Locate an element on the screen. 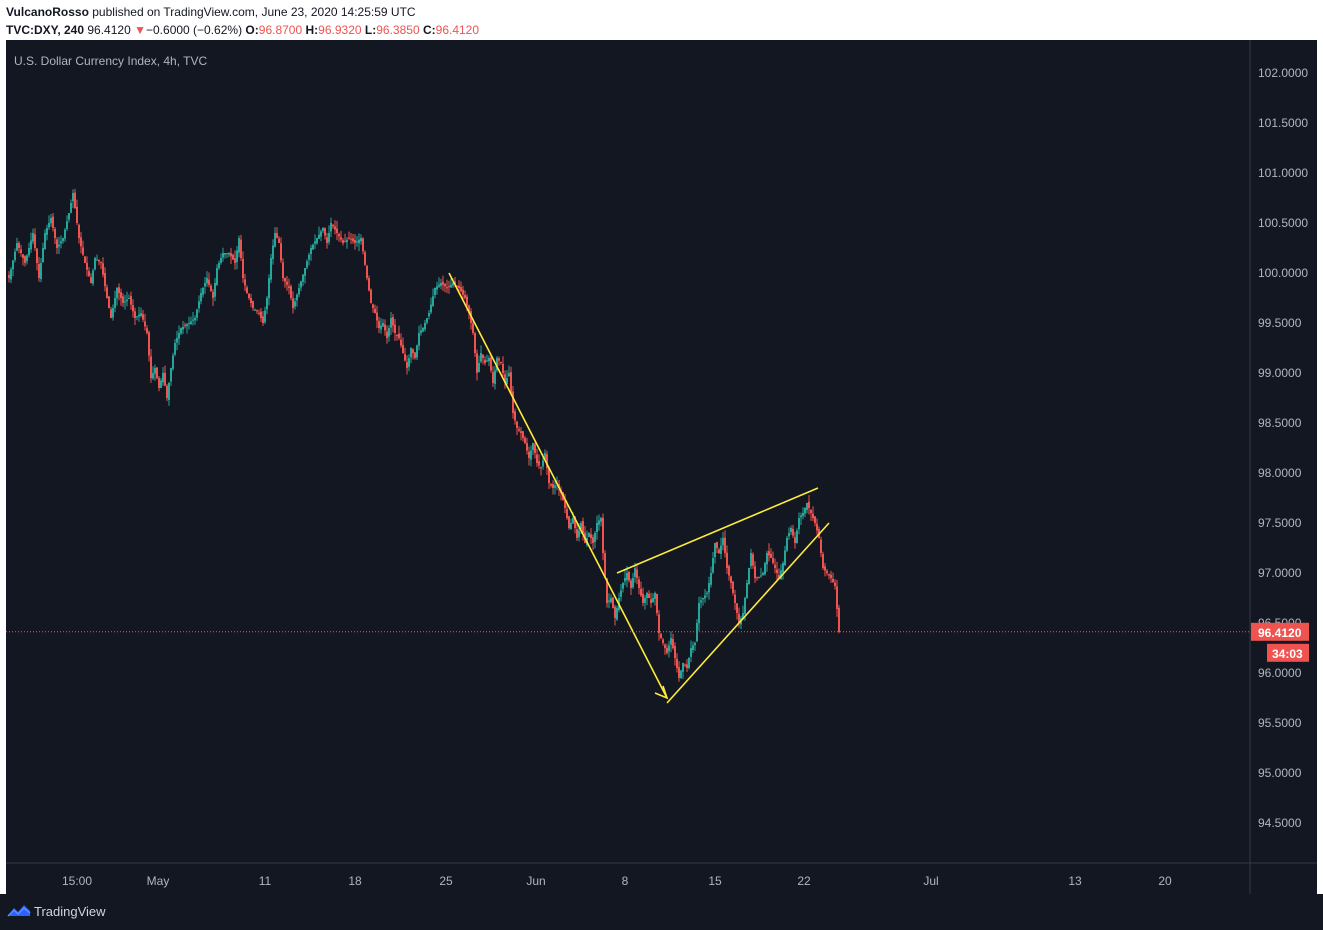 This screenshot has width=1323, height=930. price-tick-label: 100.0000 is located at coordinates (1283, 273).